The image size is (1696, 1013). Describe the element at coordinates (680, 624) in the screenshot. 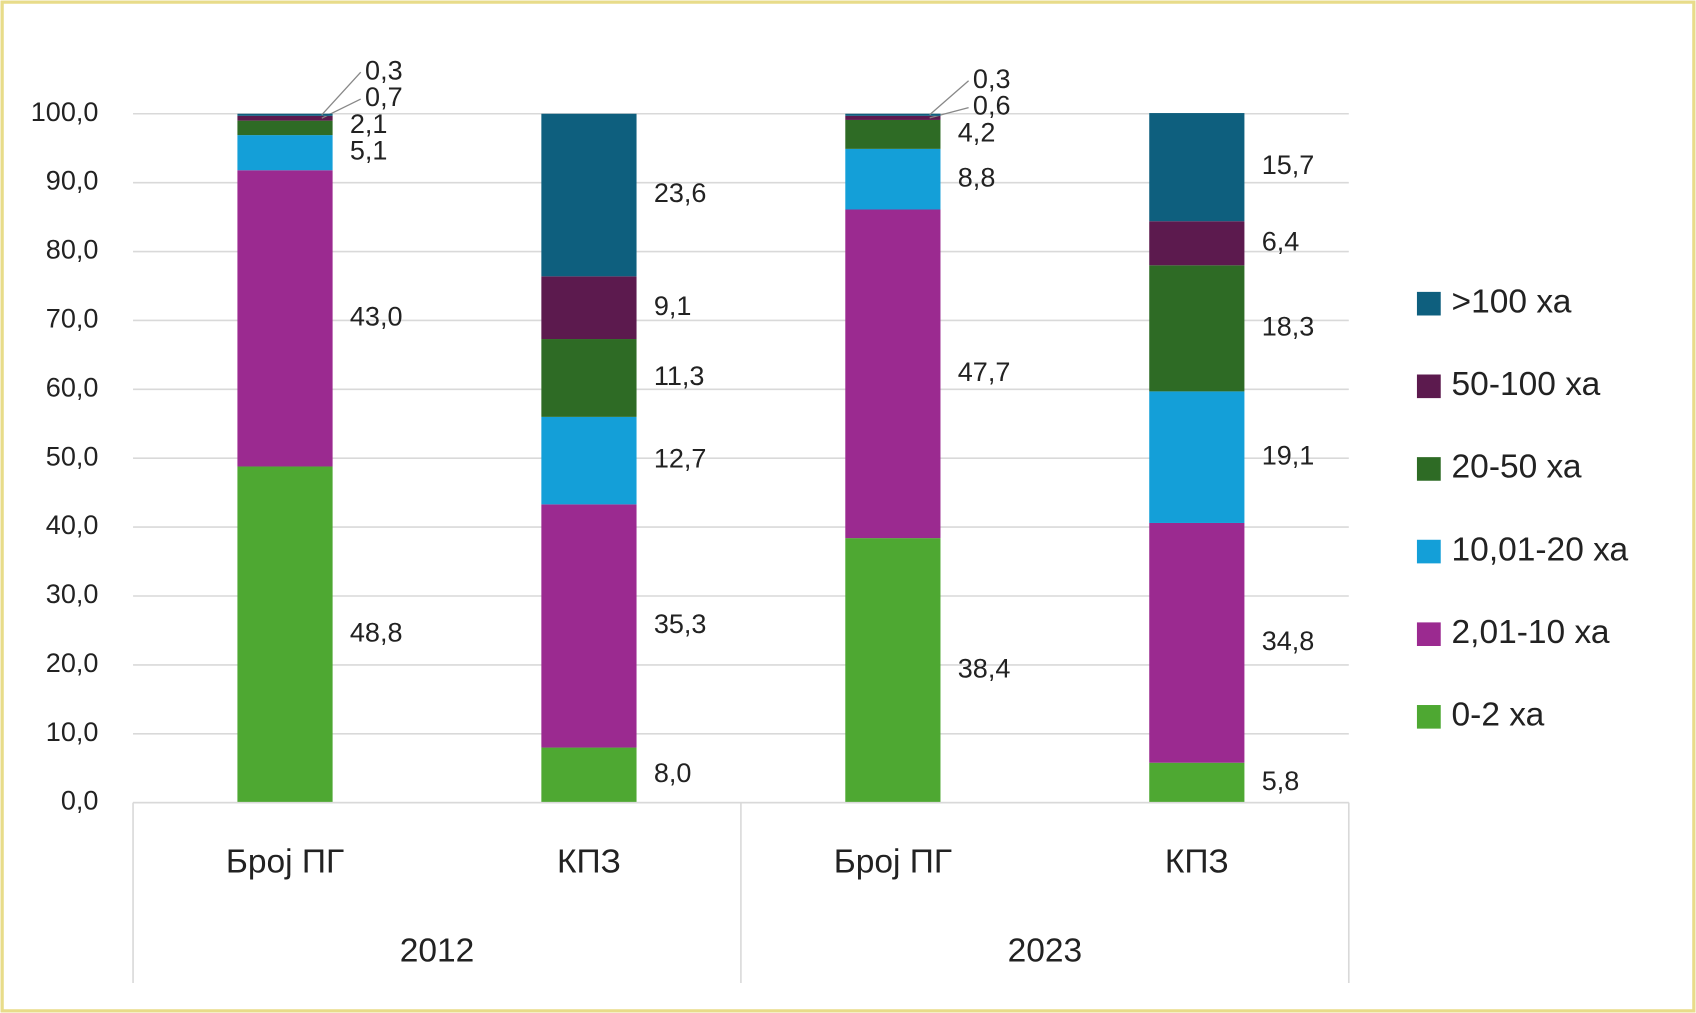

I see `data-label: 35,3` at that location.